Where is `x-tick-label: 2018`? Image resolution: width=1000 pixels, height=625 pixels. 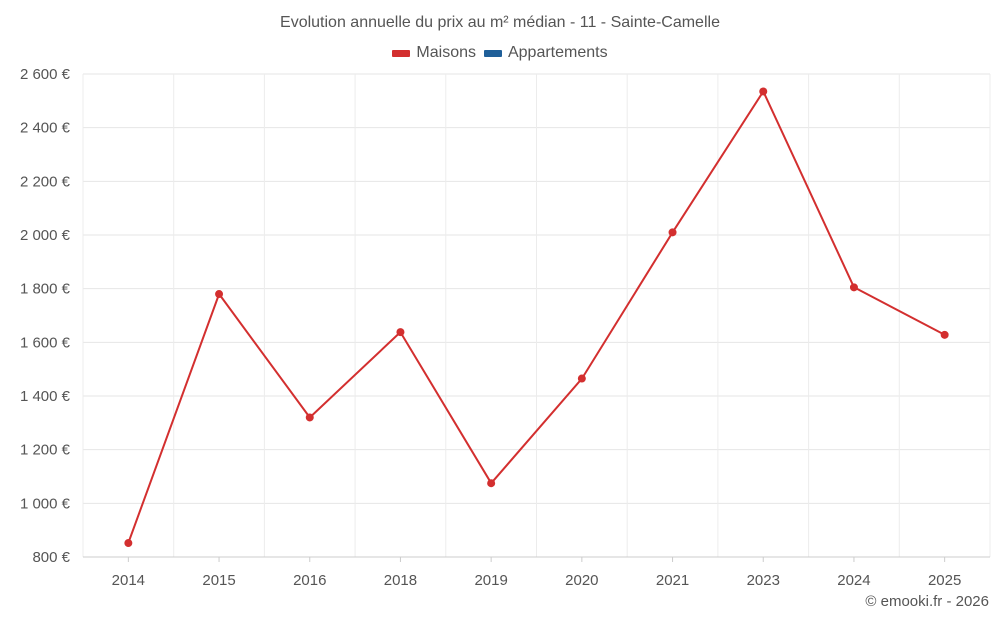 x-tick-label: 2018 is located at coordinates (400, 580).